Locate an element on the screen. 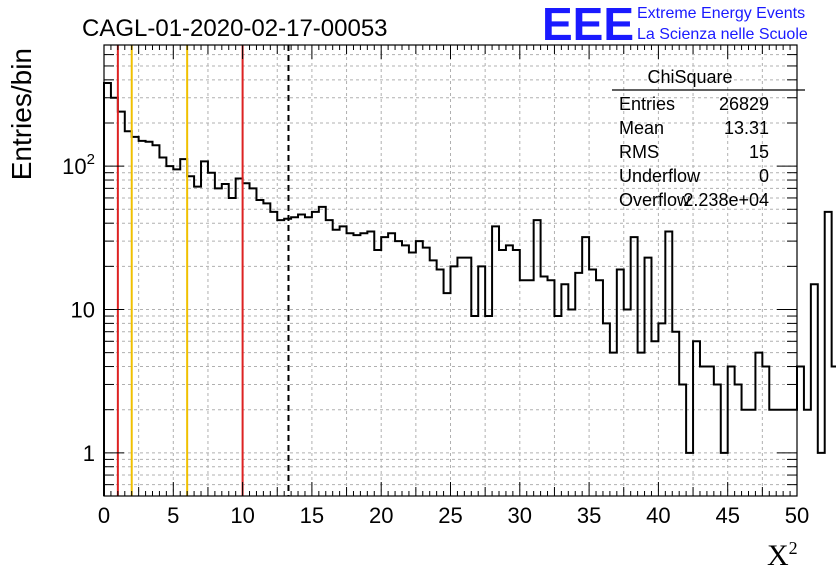  stats-row-label: Overflow is located at coordinates (655, 200).